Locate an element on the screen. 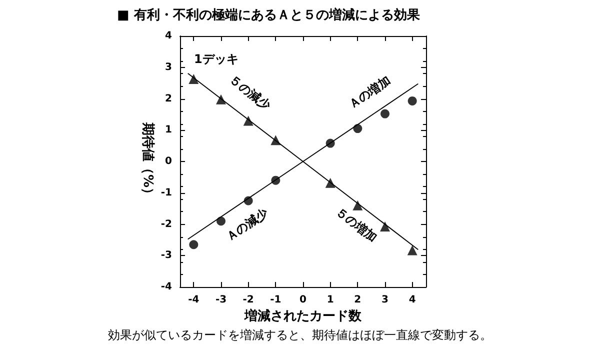 This screenshot has height=350, width=600. y-tick-label: 4 is located at coordinates (168, 36).